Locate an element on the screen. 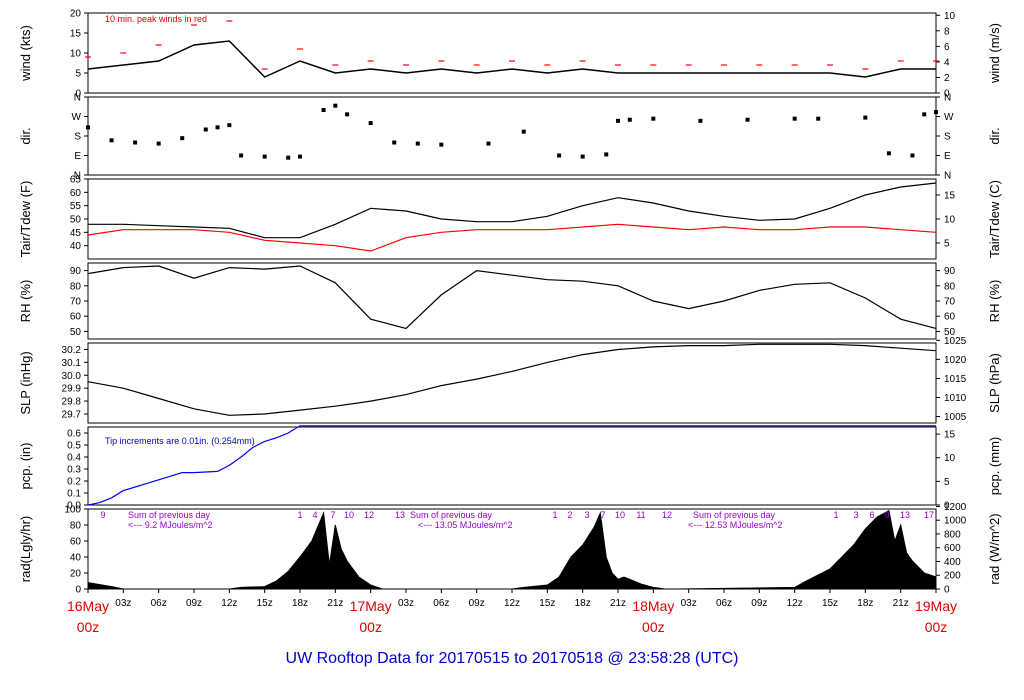 This screenshot has width=1024, height=700. slp-ytick-label-right: 1025 is located at coordinates (955, 341).